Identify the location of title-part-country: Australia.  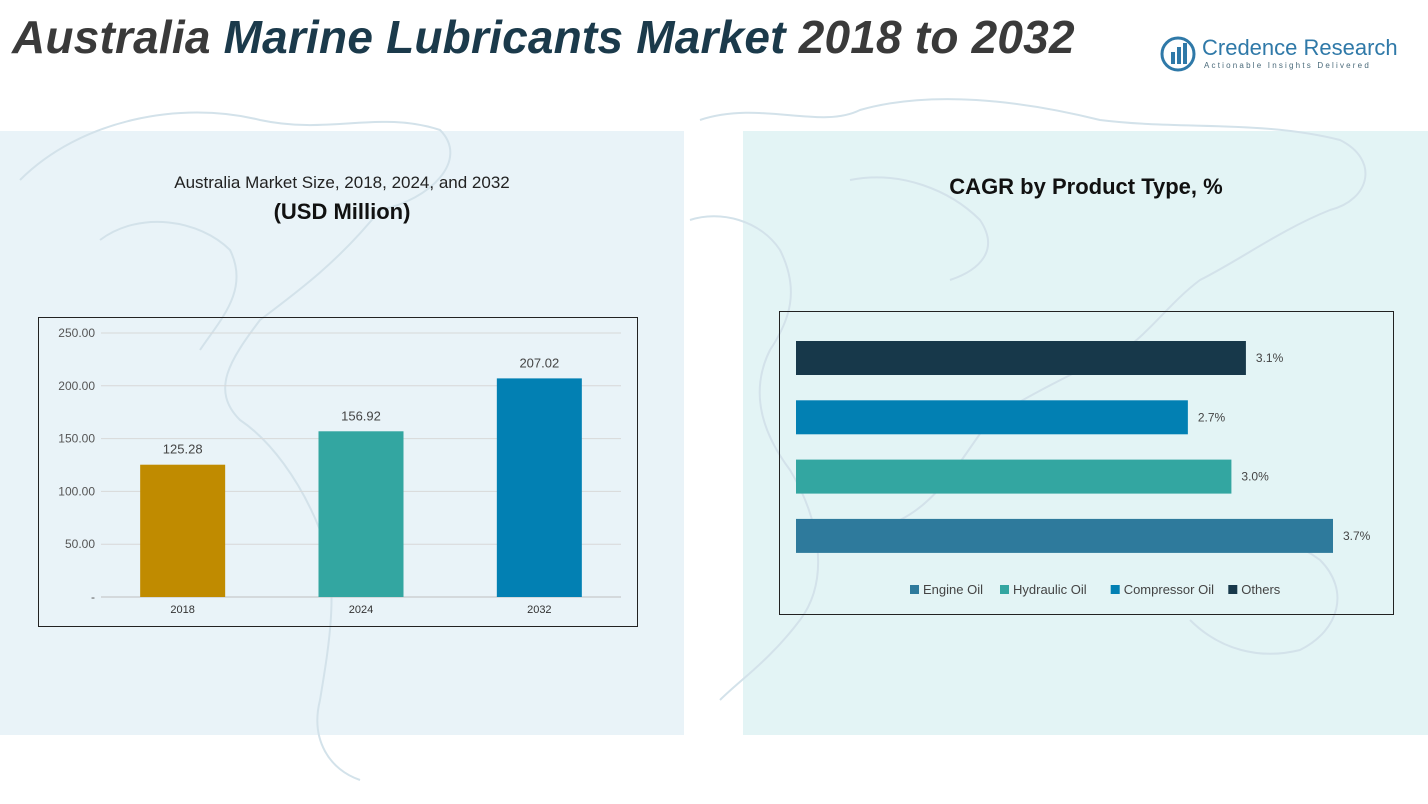
(111, 37).